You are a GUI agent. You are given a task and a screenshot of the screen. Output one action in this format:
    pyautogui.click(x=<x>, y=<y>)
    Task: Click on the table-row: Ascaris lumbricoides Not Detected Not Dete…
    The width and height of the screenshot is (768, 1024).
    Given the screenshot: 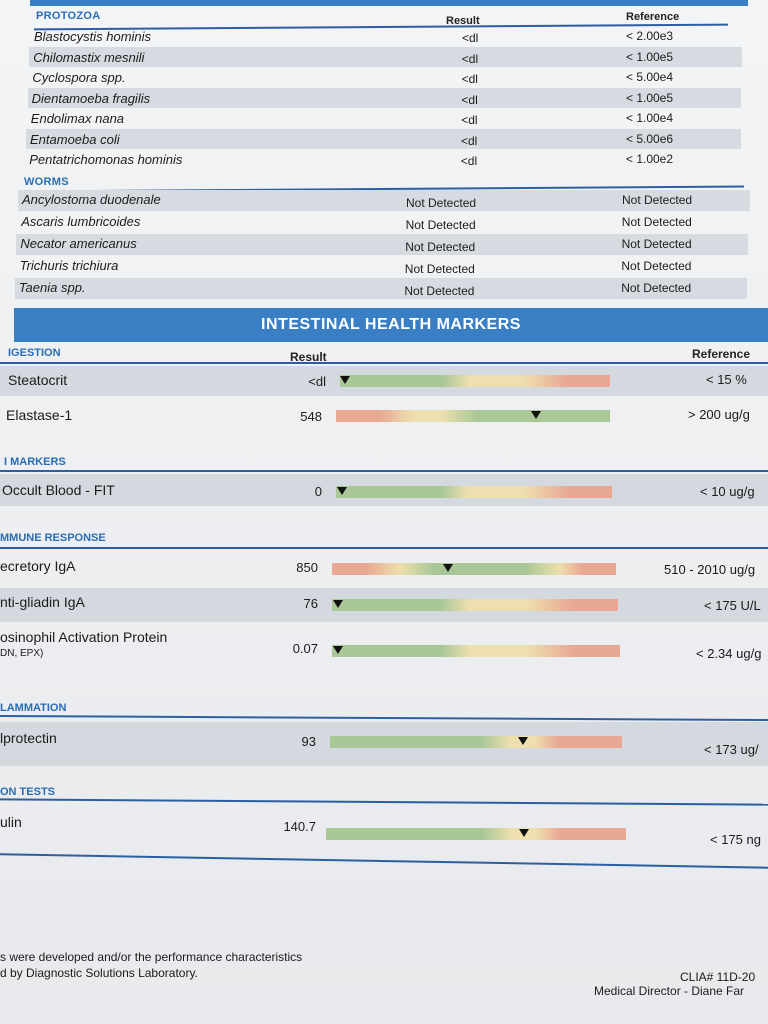 What is the action you would take?
    pyautogui.click(x=383, y=222)
    